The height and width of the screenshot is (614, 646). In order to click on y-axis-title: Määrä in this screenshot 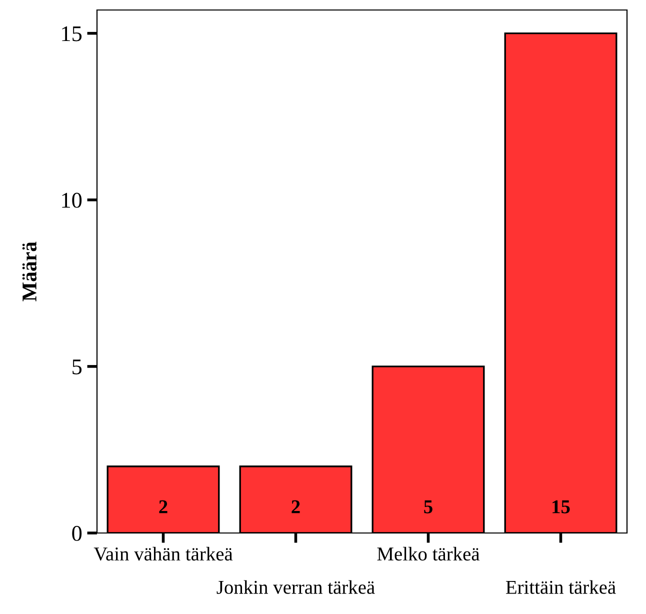, I will do `click(29, 272)`.